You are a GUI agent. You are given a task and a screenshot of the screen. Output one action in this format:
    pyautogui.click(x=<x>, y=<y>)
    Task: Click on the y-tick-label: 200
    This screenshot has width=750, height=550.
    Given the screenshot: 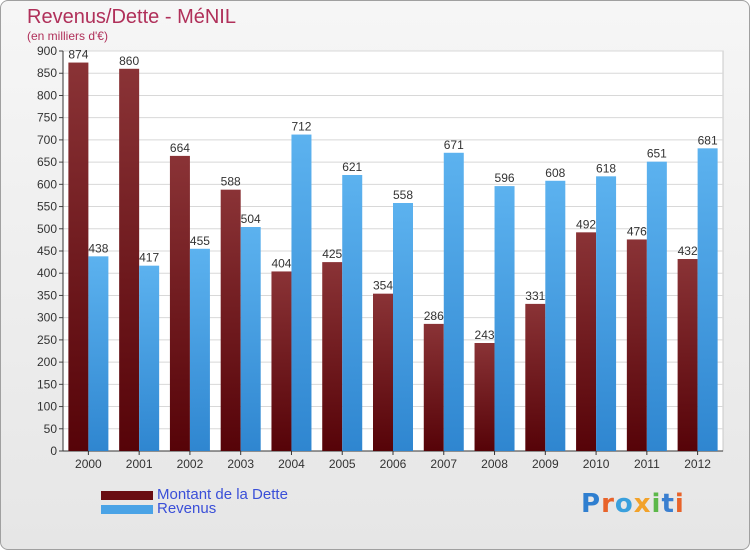 What is the action you would take?
    pyautogui.click(x=47, y=362)
    